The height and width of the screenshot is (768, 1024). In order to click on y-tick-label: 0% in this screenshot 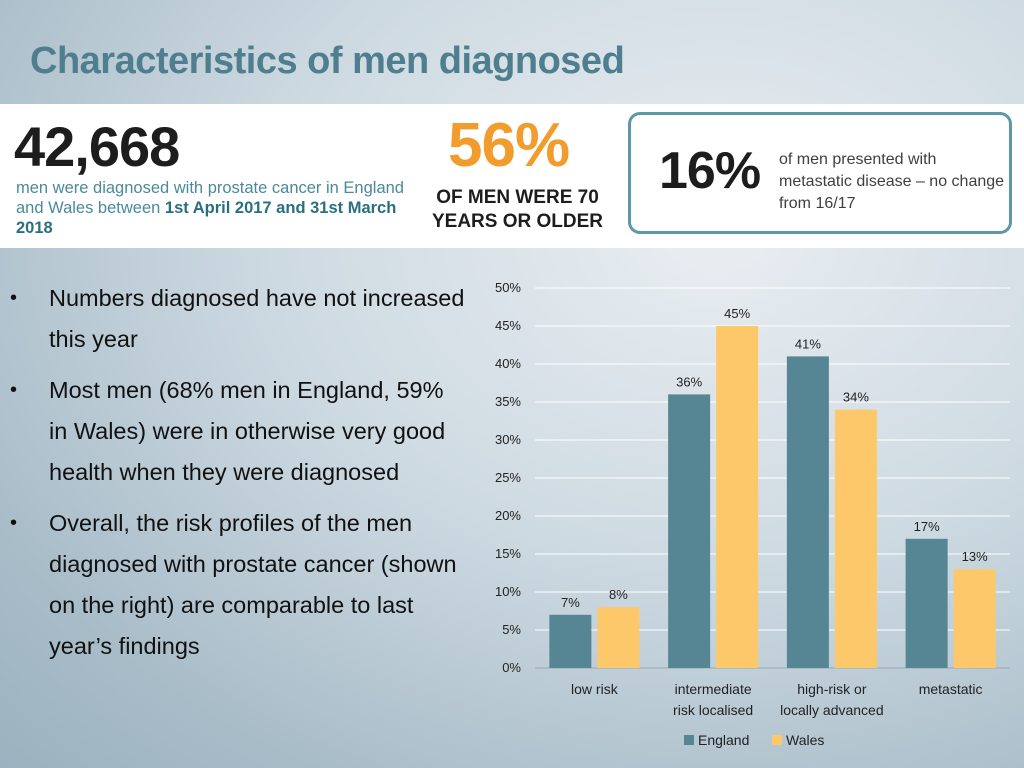, I will do `click(511, 667)`.